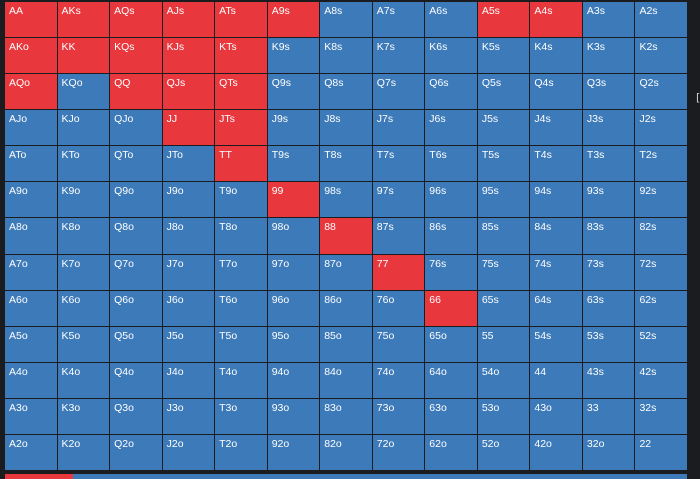 The image size is (700, 479). What do you see at coordinates (31, 164) in the screenshot?
I see `hand-cell: ATo` at bounding box center [31, 164].